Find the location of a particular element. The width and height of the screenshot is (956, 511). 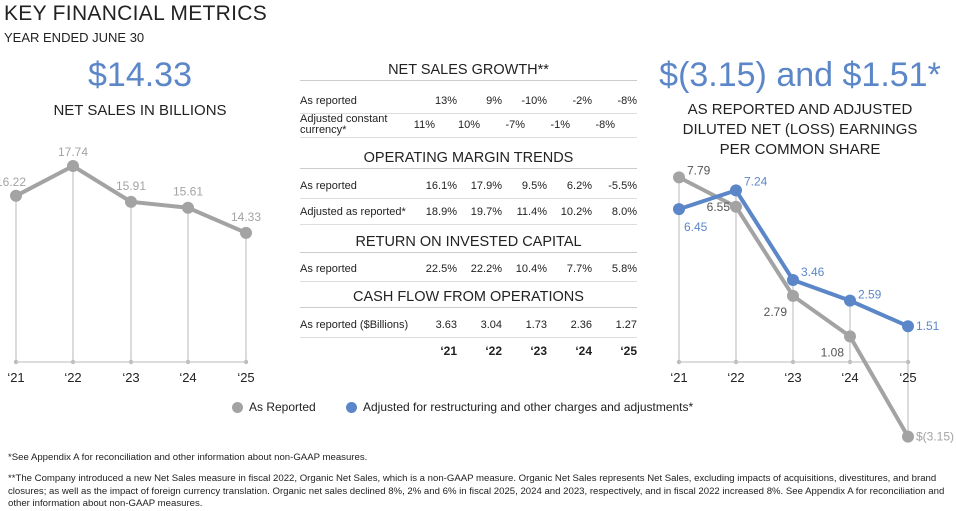

row-label: Adjusted as reported* is located at coordinates (353, 211).